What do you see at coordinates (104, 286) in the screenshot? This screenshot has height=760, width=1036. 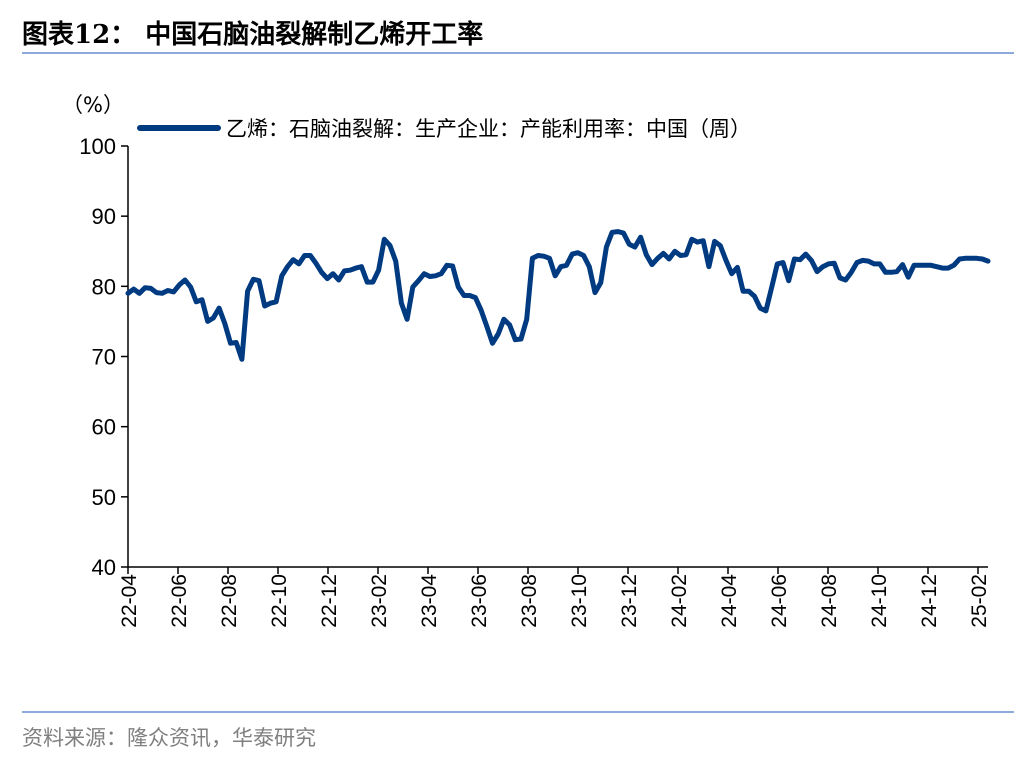 I see `y-tick-label: 80` at bounding box center [104, 286].